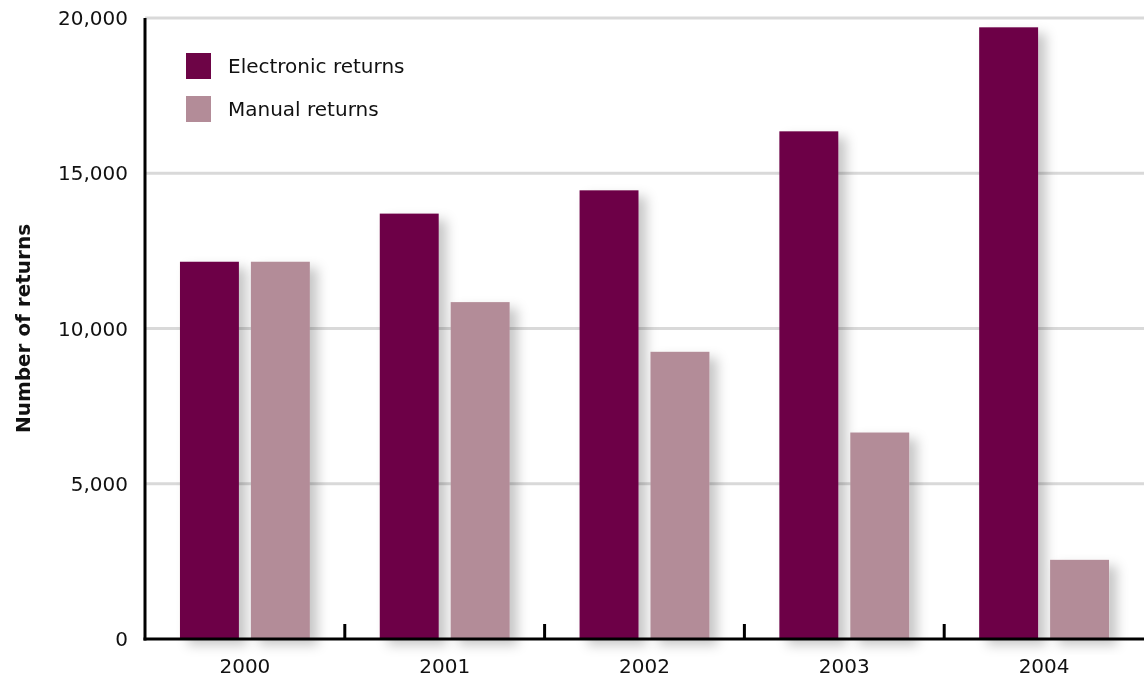 The height and width of the screenshot is (695, 1144). Describe the element at coordinates (303, 109) in the screenshot. I see `legend-label: Manual returns` at that location.